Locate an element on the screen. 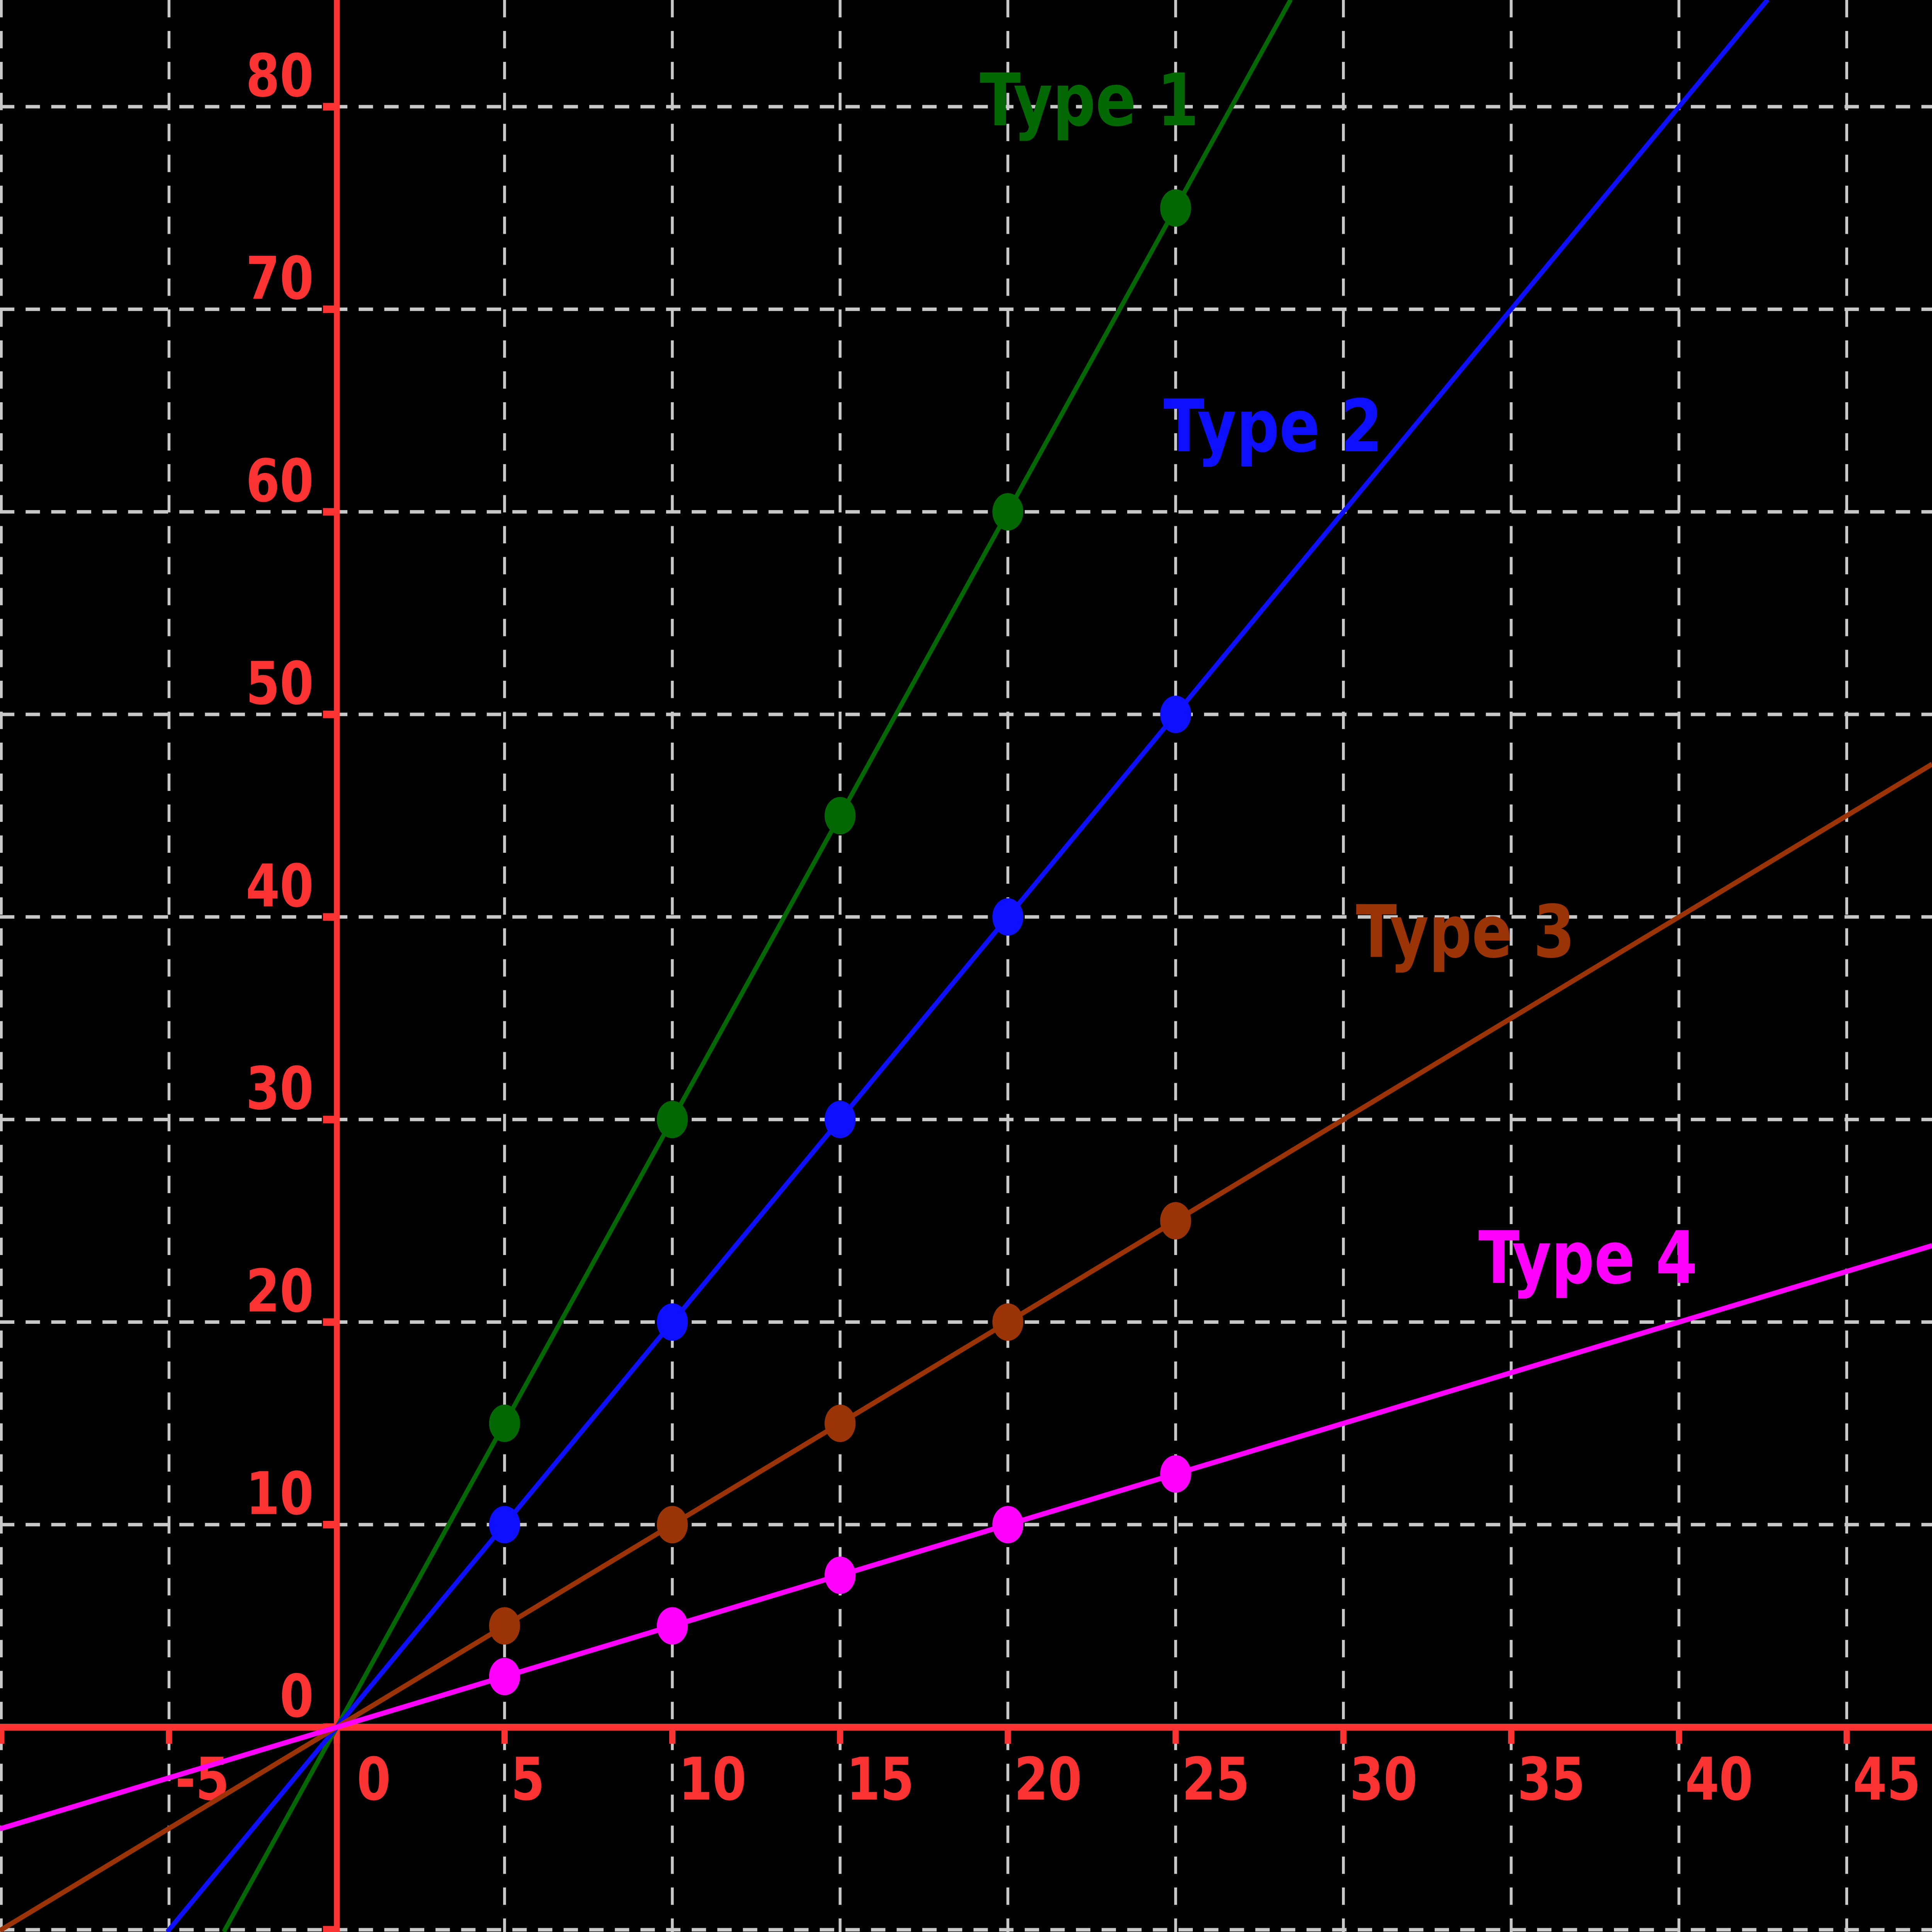 The image size is (1932, 1932). y-tick-label-10: 10 is located at coordinates (280, 1494).